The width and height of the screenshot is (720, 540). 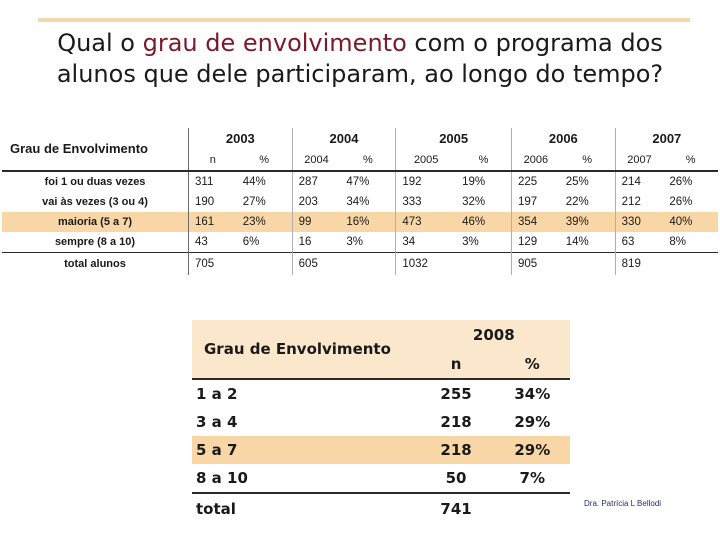 I want to click on row-label: sempre (8 a 10), so click(x=95, y=242).